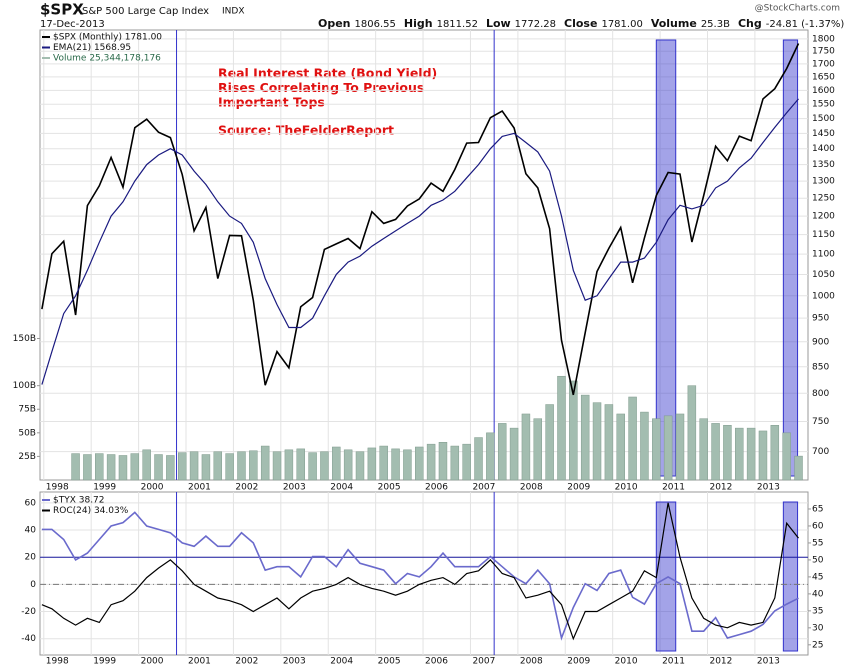 The width and height of the screenshot is (850, 668). I want to click on y-tick-label: 60, so click(31, 503).